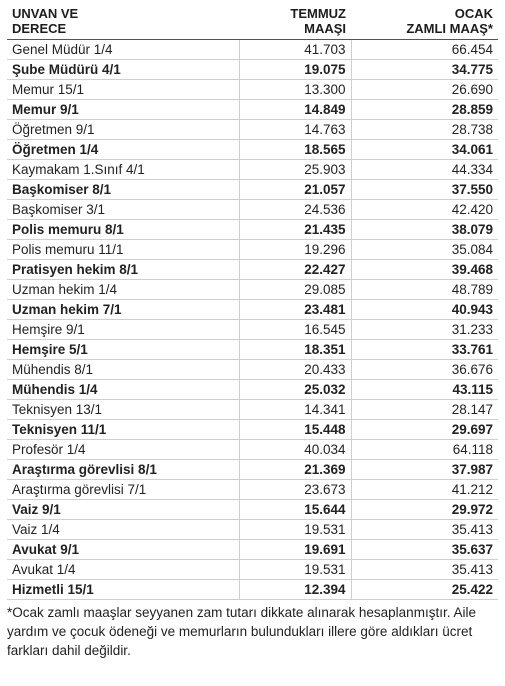  Describe the element at coordinates (424, 549) in the screenshot. I see `table-cell: 35.637` at that location.